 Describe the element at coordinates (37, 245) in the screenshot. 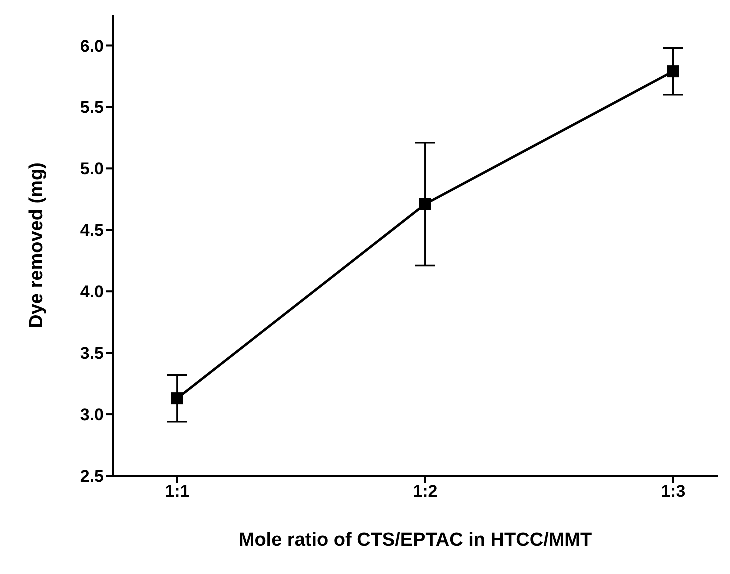

I see `y-axis-title: Dye removed (mg)` at that location.